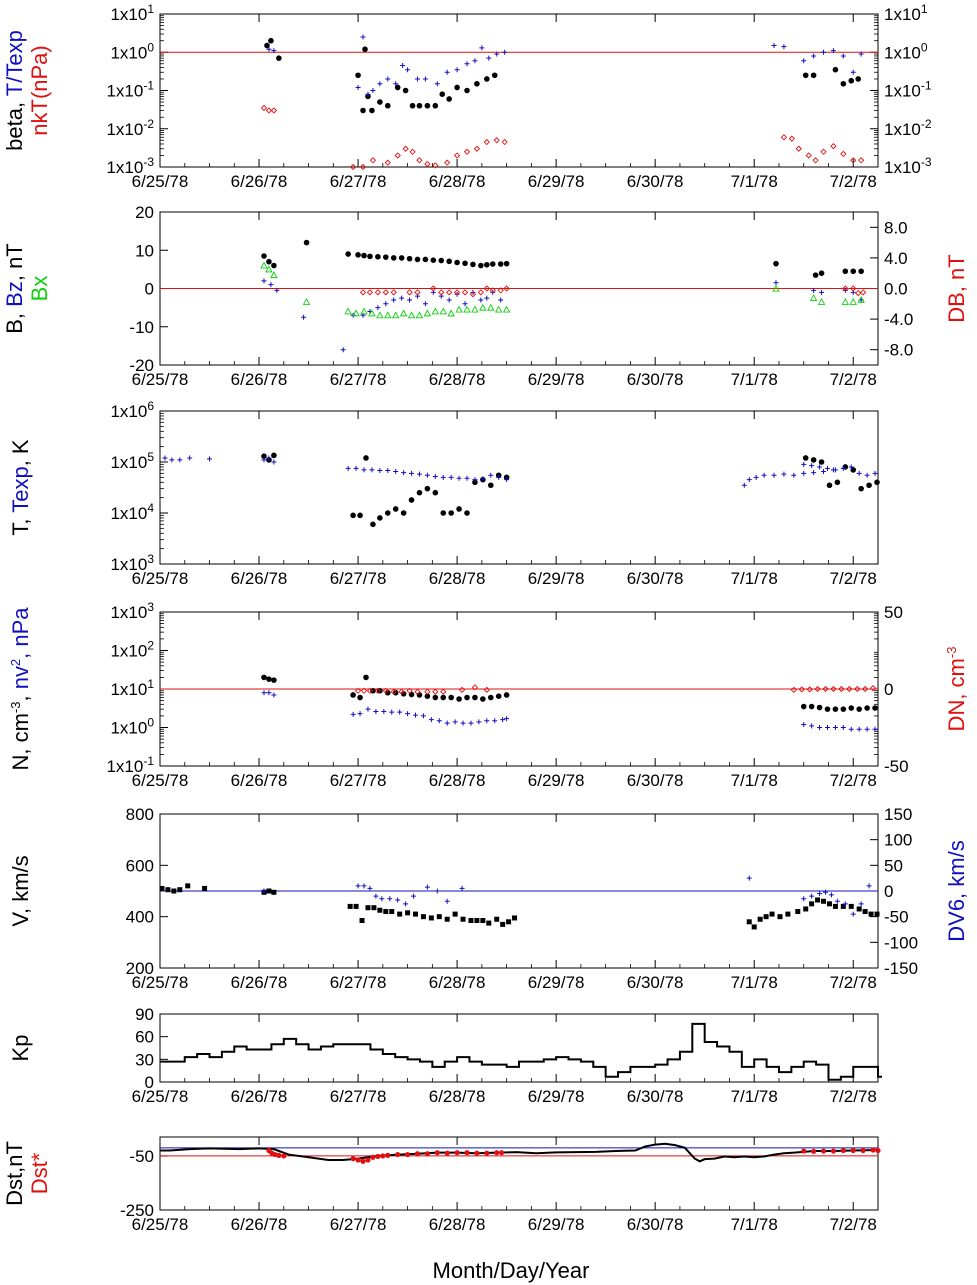 The width and height of the screenshot is (977, 1285). I want to click on y-tick-label: 600, so click(140, 865).